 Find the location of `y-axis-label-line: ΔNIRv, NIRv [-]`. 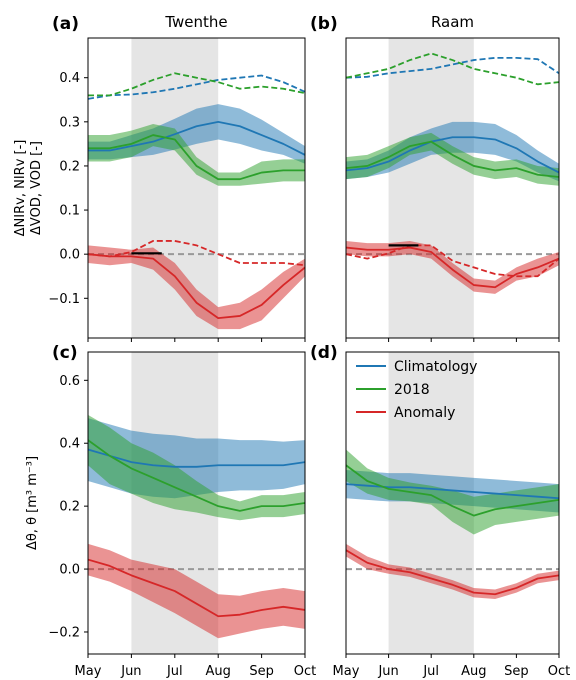

y-axis-label-line: ΔNIRv, NIRv [-] is located at coordinates (20, 188).